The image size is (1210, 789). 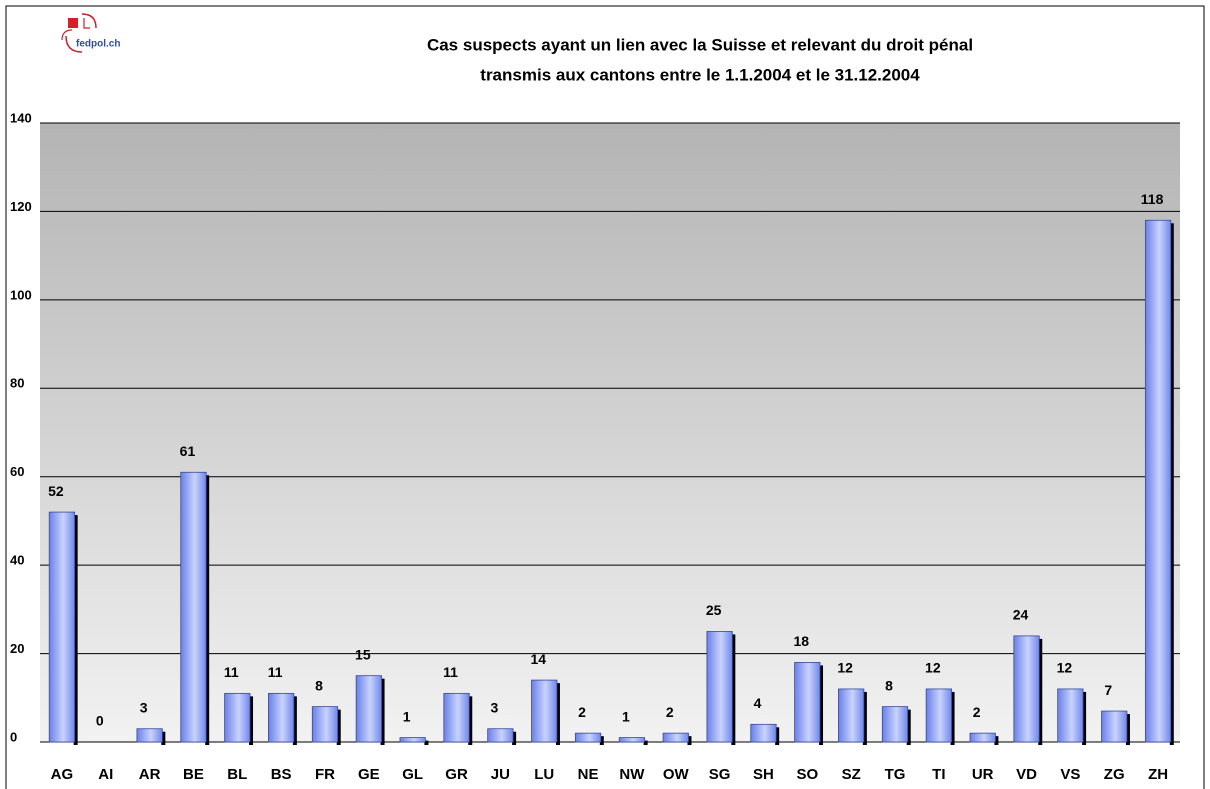 I want to click on x-tick-label: GL, so click(x=412, y=774).